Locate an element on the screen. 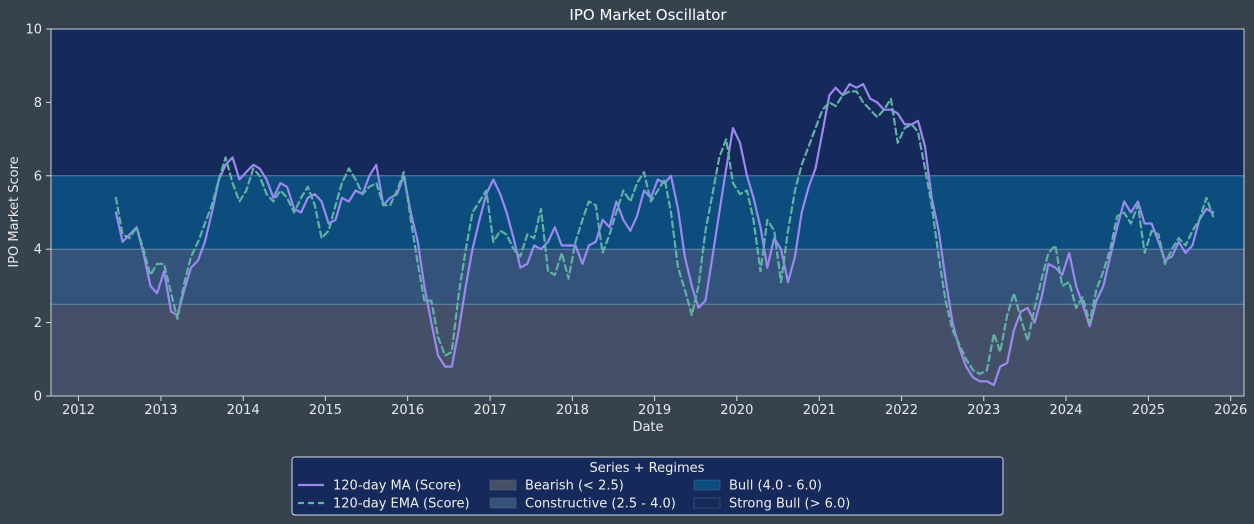 The width and height of the screenshot is (1254, 524). legend-title: Series + Regimes is located at coordinates (647, 468).